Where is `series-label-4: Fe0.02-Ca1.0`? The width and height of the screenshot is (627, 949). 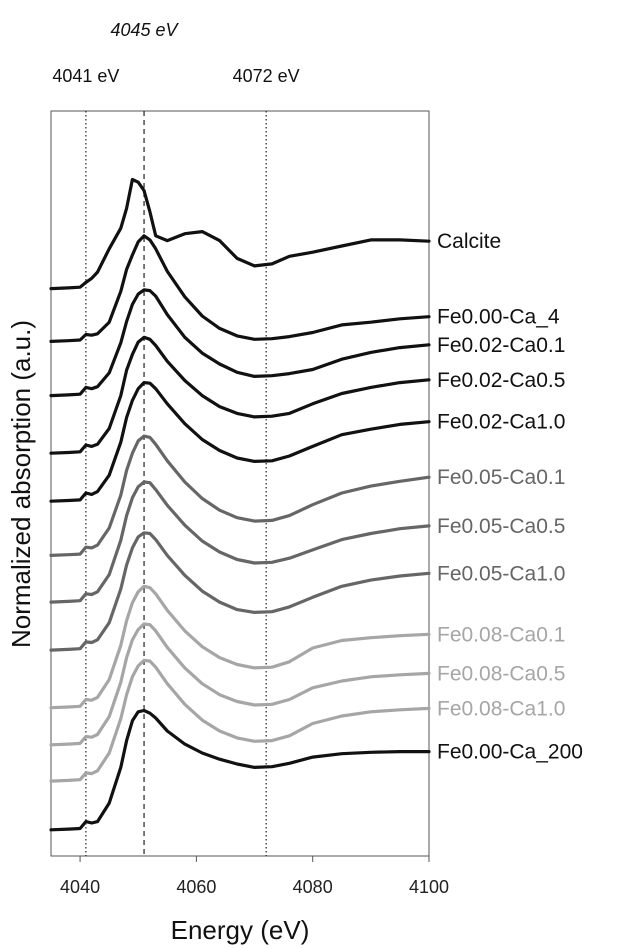
series-label-4: Fe0.02-Ca1.0 is located at coordinates (501, 422).